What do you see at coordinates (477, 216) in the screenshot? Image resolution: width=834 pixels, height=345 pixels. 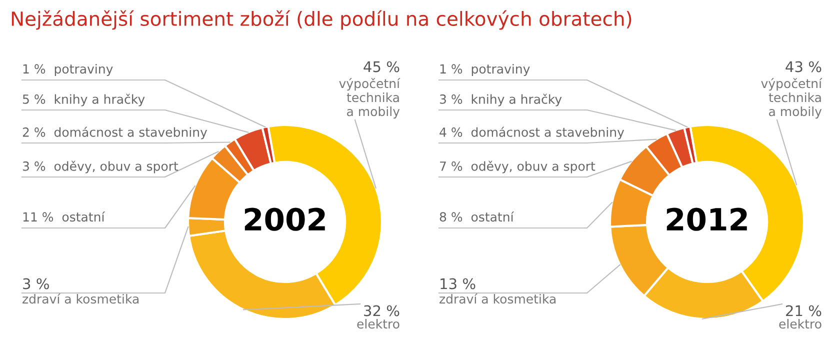 I see `slice-label: 8 % ostatní` at bounding box center [477, 216].